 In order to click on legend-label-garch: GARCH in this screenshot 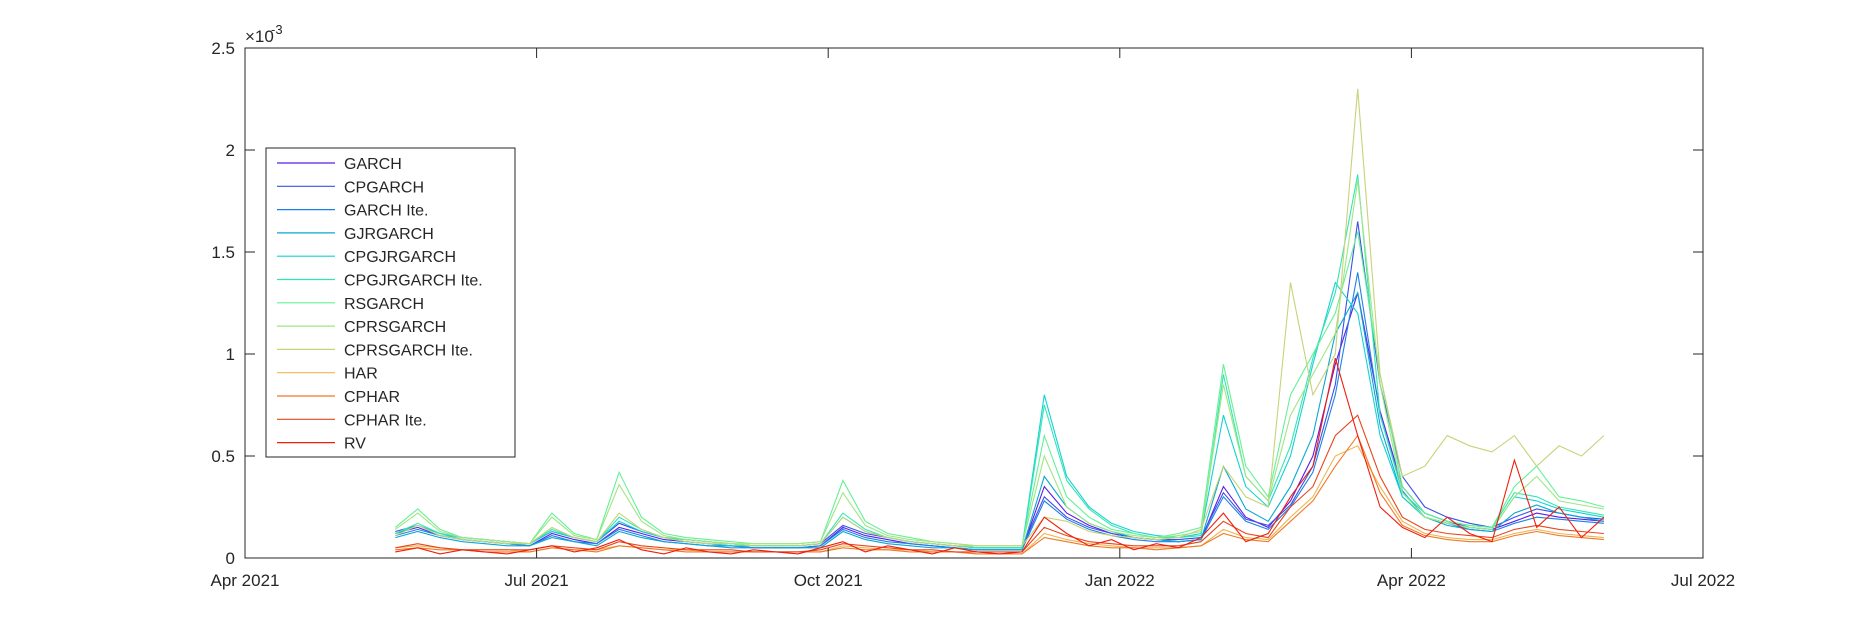, I will do `click(373, 164)`.